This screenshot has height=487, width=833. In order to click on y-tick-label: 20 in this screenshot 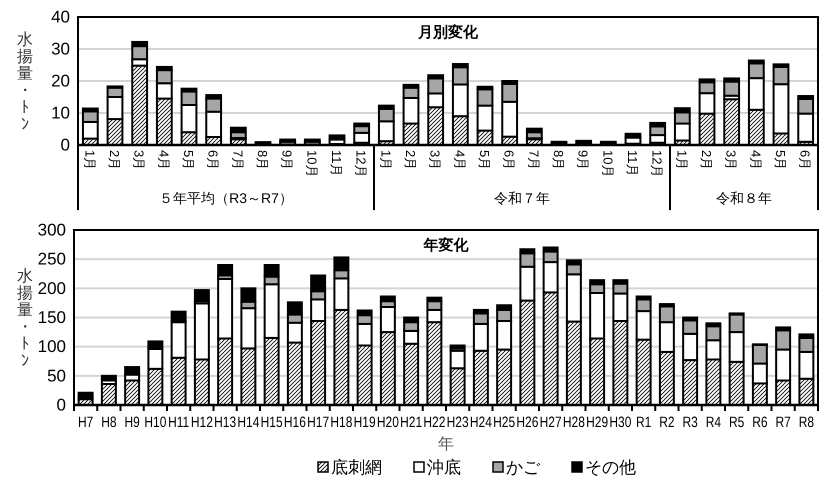, I will do `click(60, 80)`.